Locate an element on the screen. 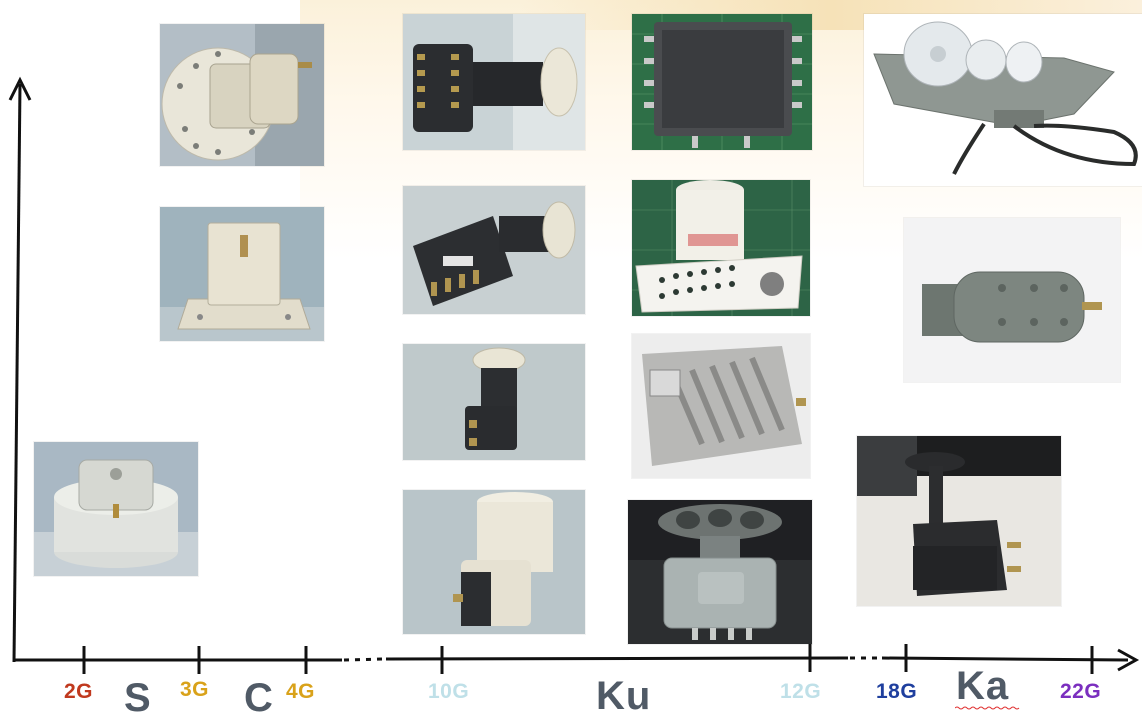  photo-ku-single-lnb is located at coordinates (494, 402).